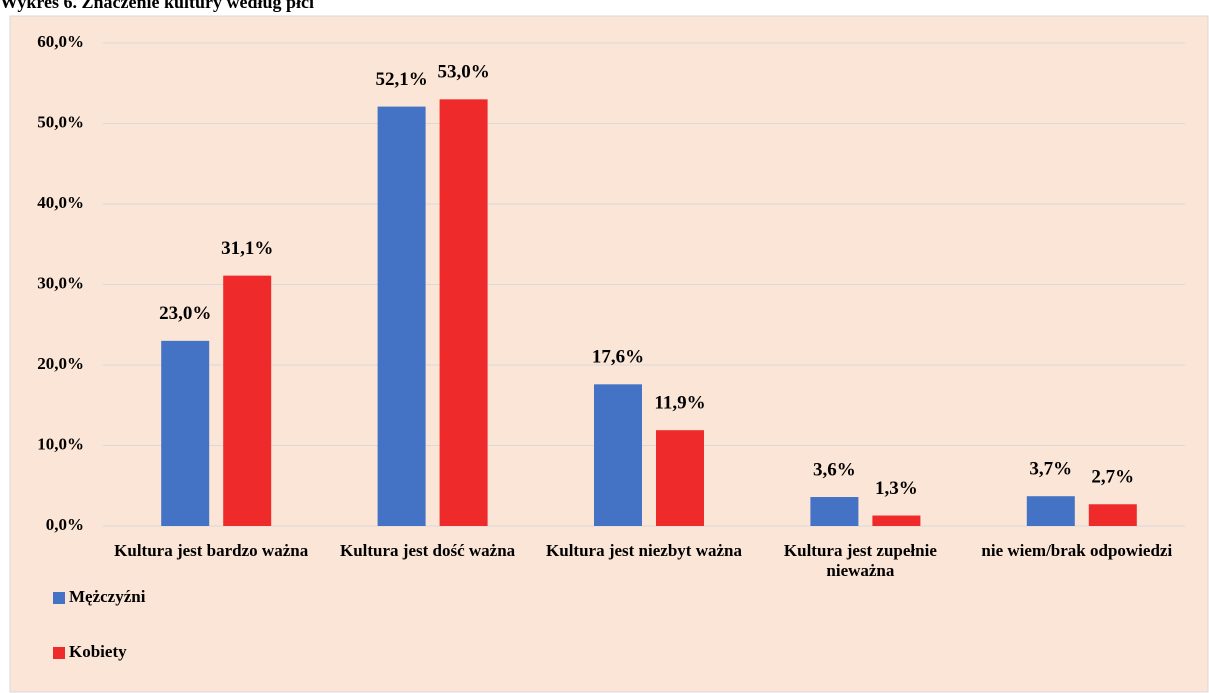  I want to click on data-label: 31,1%, so click(247, 248).